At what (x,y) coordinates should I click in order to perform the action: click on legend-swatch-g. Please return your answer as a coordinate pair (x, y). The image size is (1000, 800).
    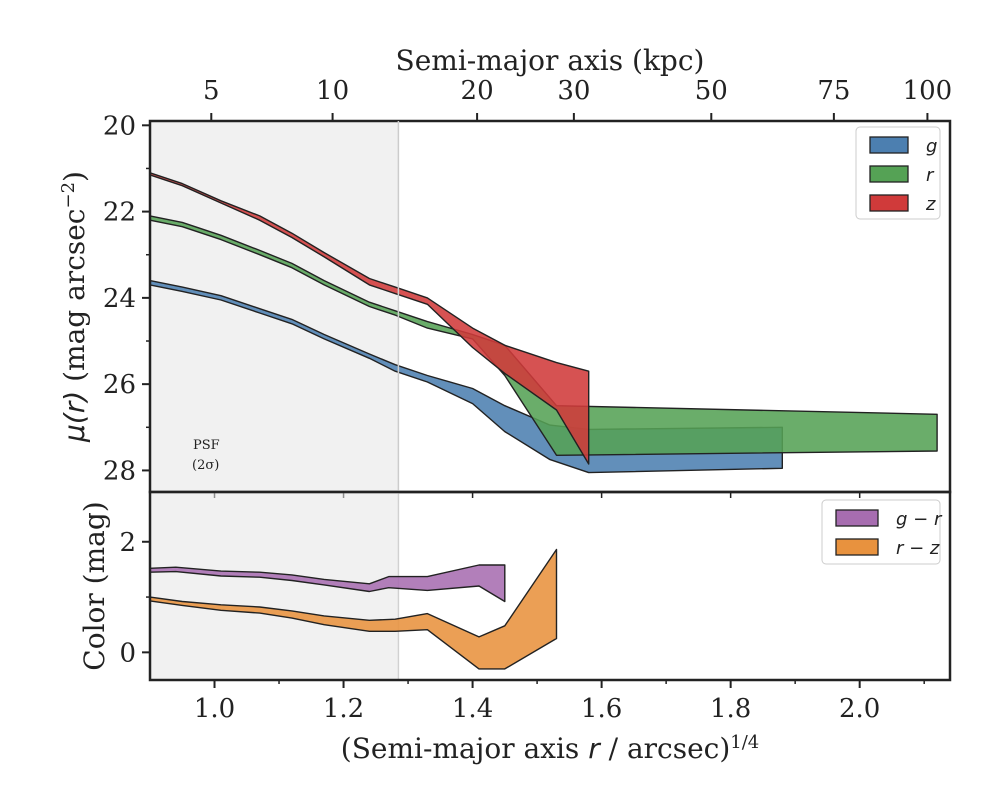
    Looking at the image, I should click on (889, 145).